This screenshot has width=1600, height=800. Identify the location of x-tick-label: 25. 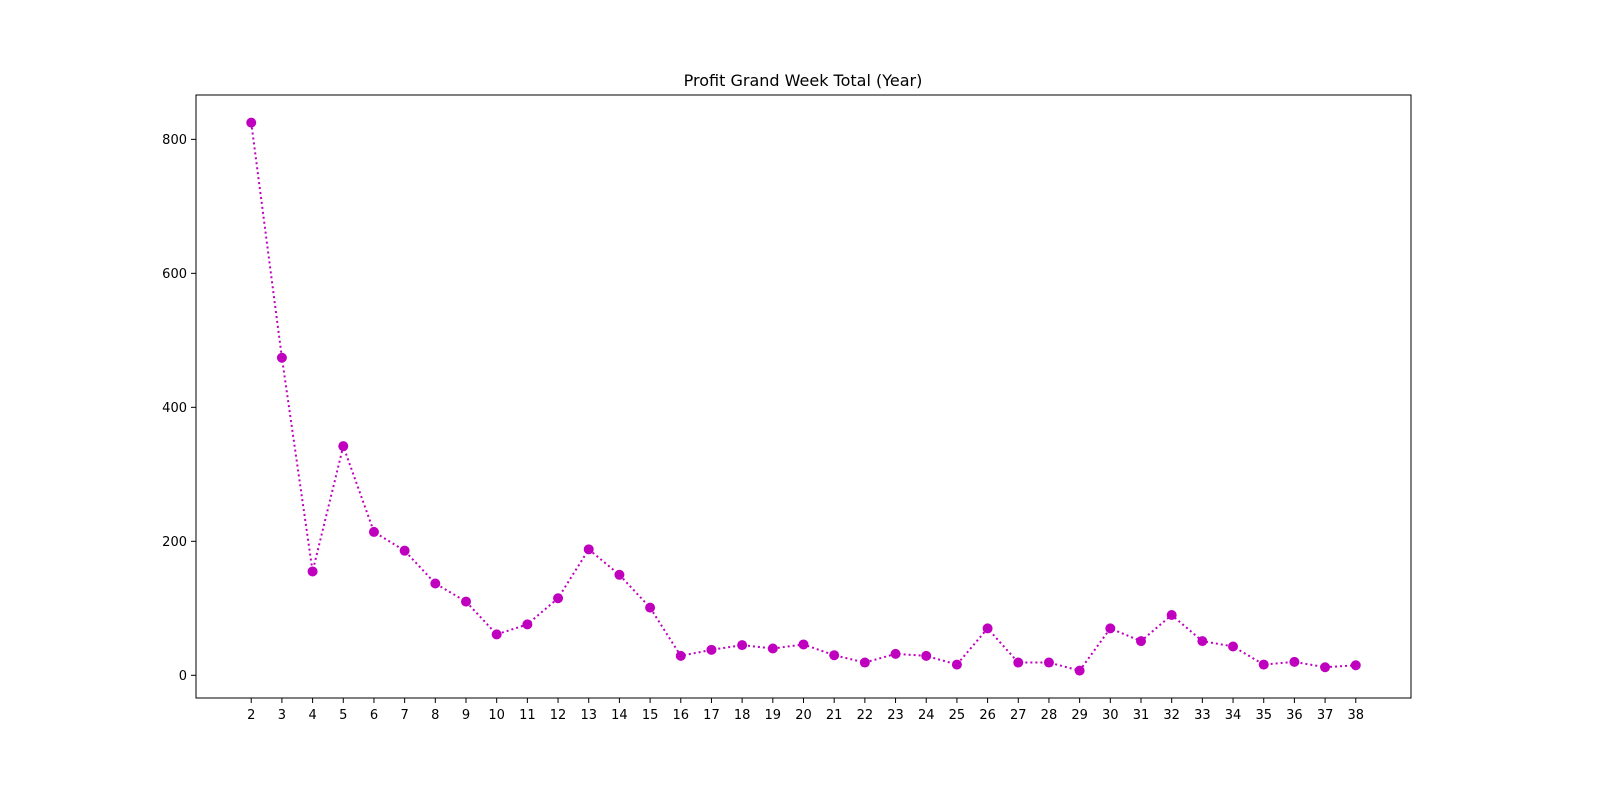
(957, 715).